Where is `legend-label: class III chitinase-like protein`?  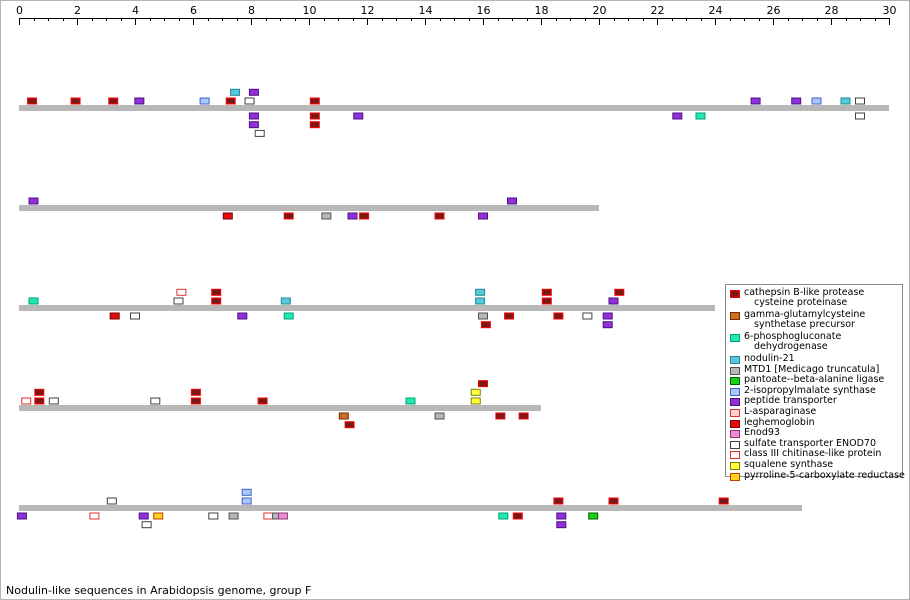
legend-label: class III chitinase-like protein is located at coordinates (813, 454).